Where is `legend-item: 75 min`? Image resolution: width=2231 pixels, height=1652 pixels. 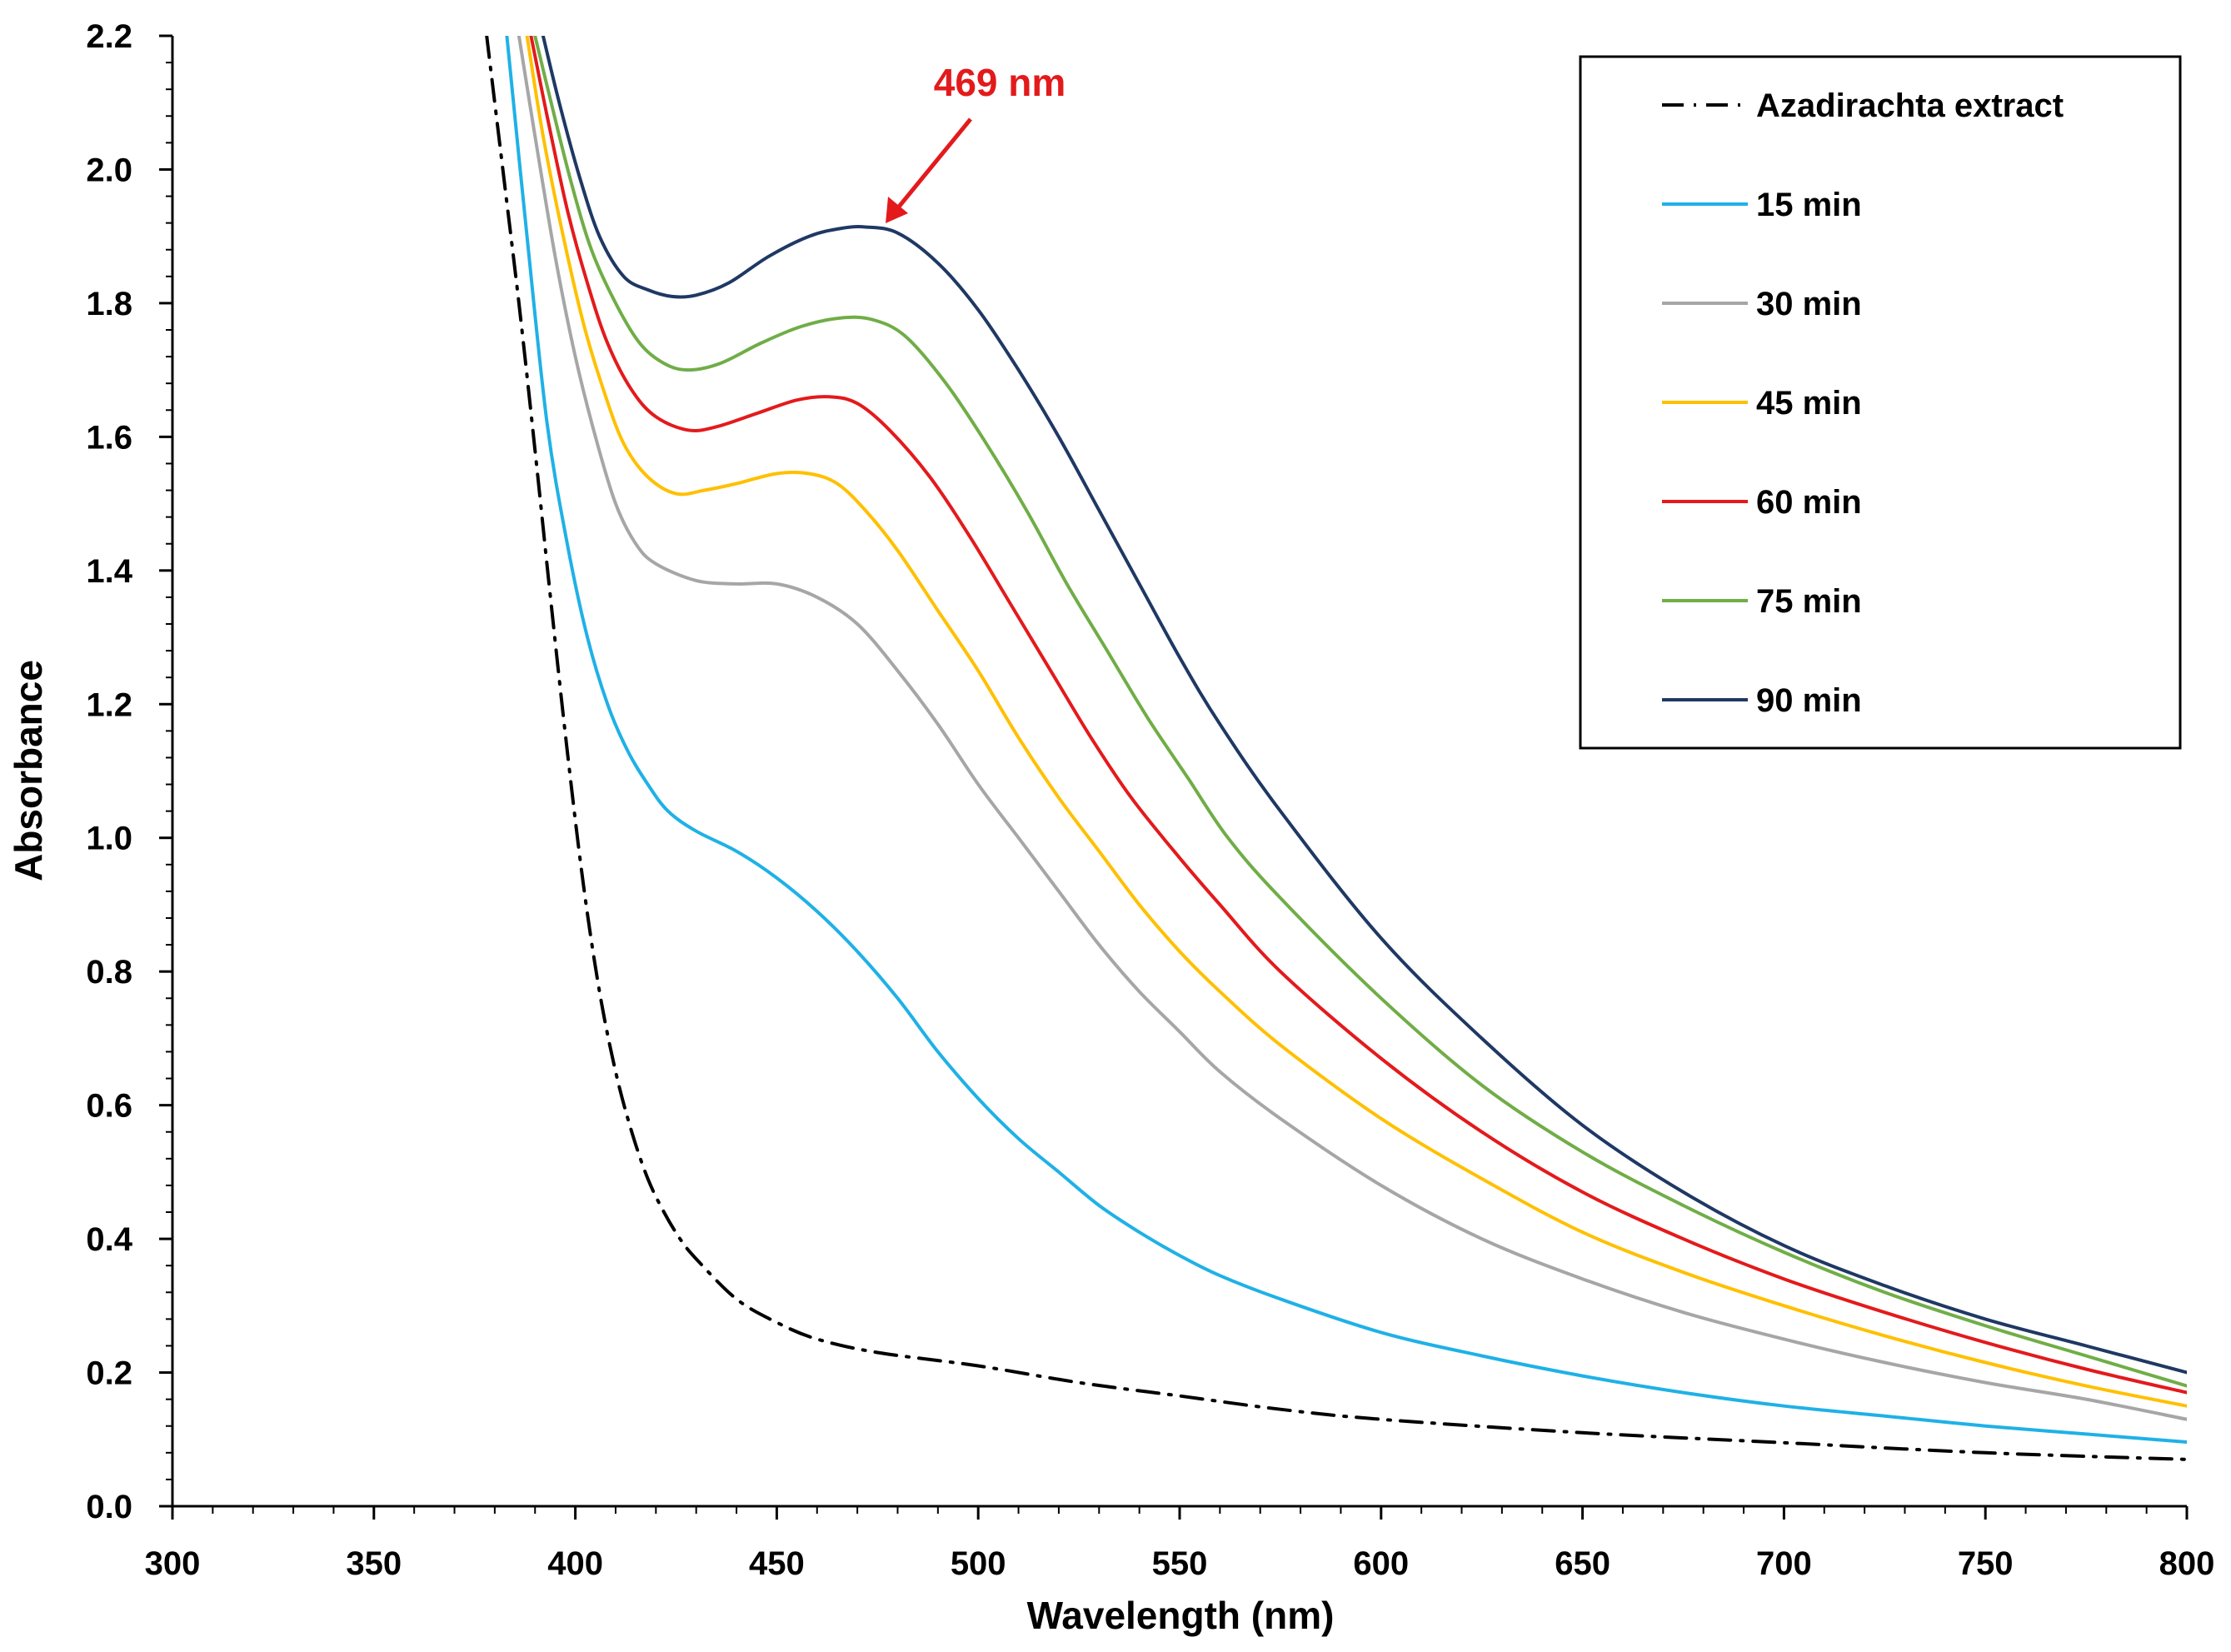
legend-item: 75 min is located at coordinates (1762, 601).